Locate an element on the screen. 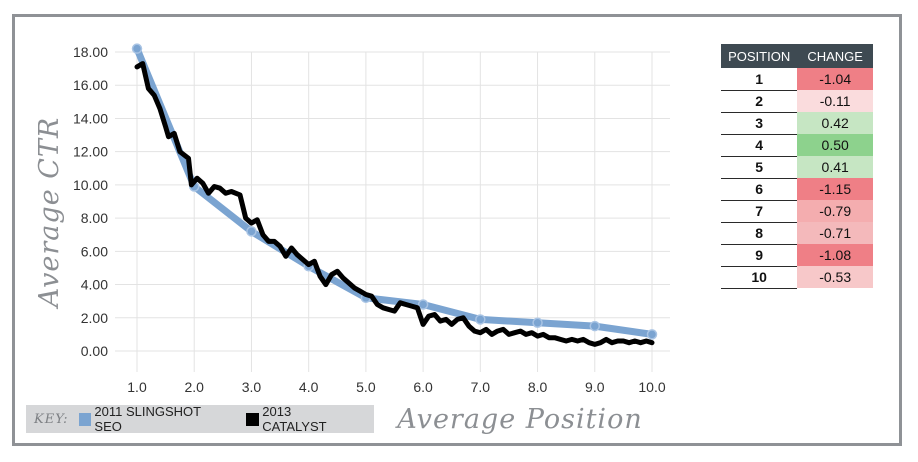 This screenshot has width=918, height=462. y-tick-label: 2.00 is located at coordinates (94, 318).